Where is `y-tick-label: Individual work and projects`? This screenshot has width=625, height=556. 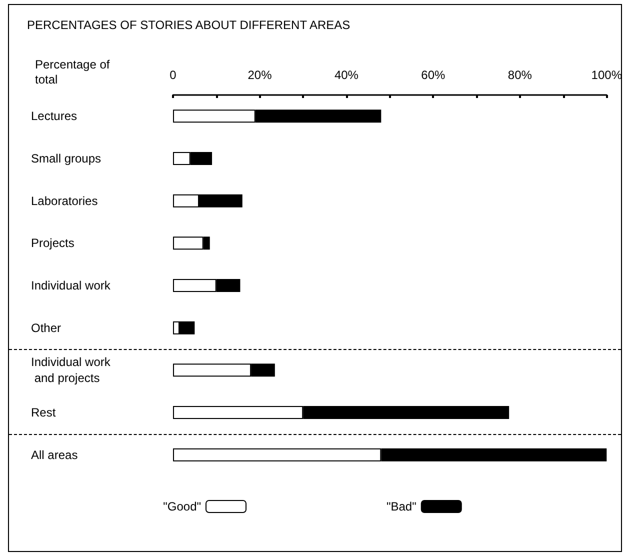
y-tick-label: Individual work and projects is located at coordinates (71, 370).